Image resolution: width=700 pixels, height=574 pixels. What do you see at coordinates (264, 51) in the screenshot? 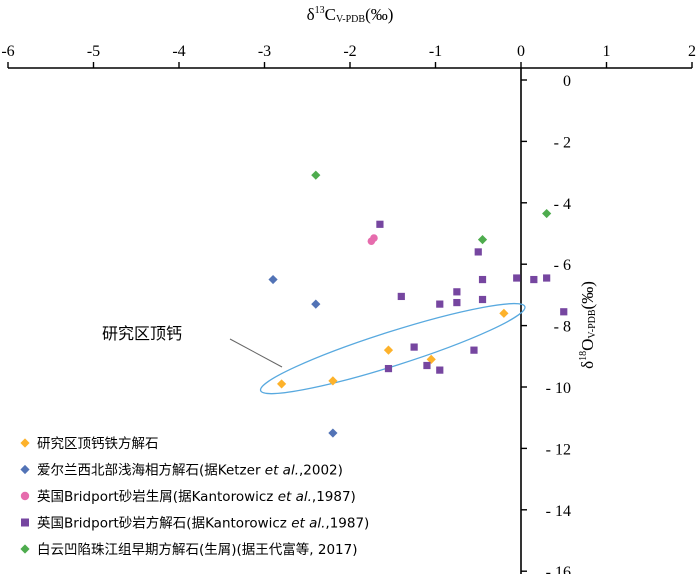
I see `x-tick-label: -3` at bounding box center [264, 51].